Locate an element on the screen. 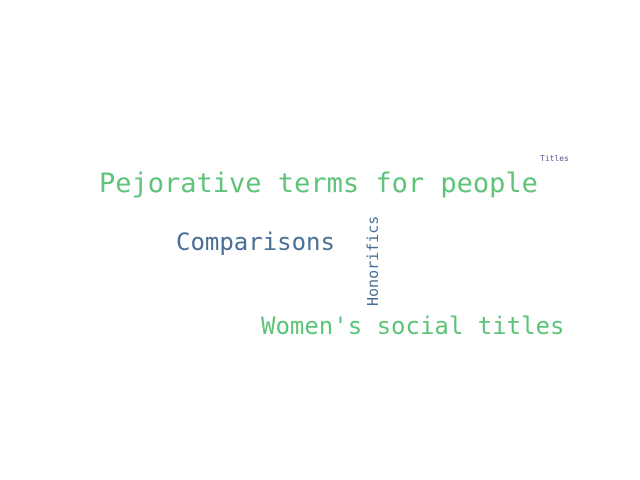  word-honorifics: Honorifics is located at coordinates (373, 261).